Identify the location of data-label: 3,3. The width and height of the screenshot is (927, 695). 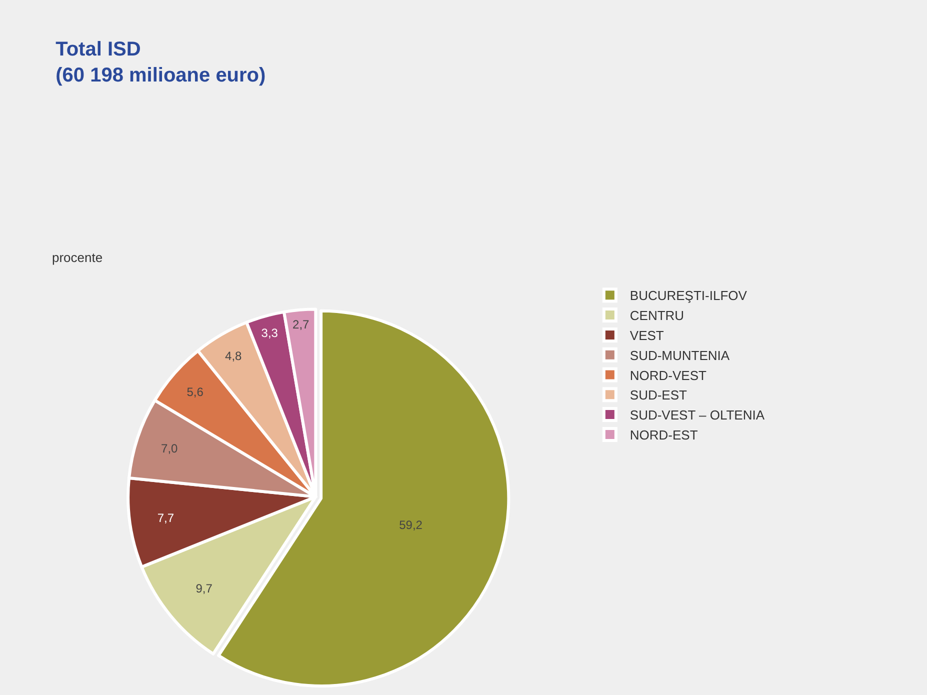
(269, 333).